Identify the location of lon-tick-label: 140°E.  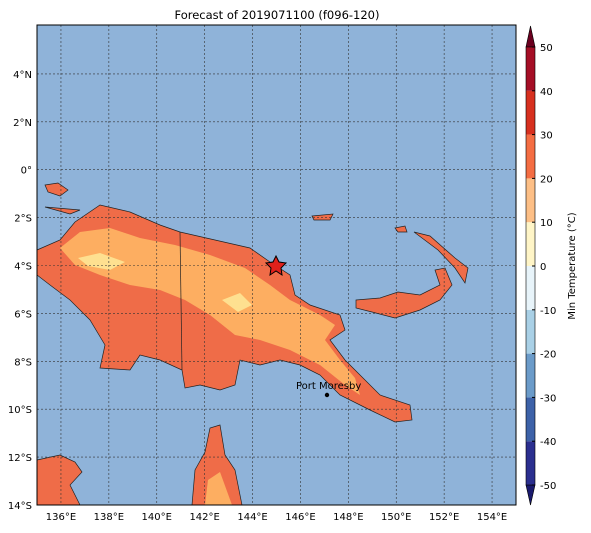
(157, 517).